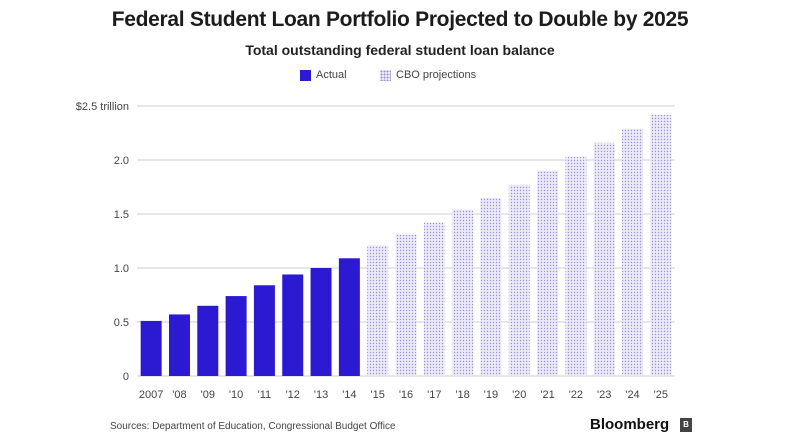 This screenshot has width=800, height=443. What do you see at coordinates (630, 424) in the screenshot?
I see `brand-logo: Bloomberg` at bounding box center [630, 424].